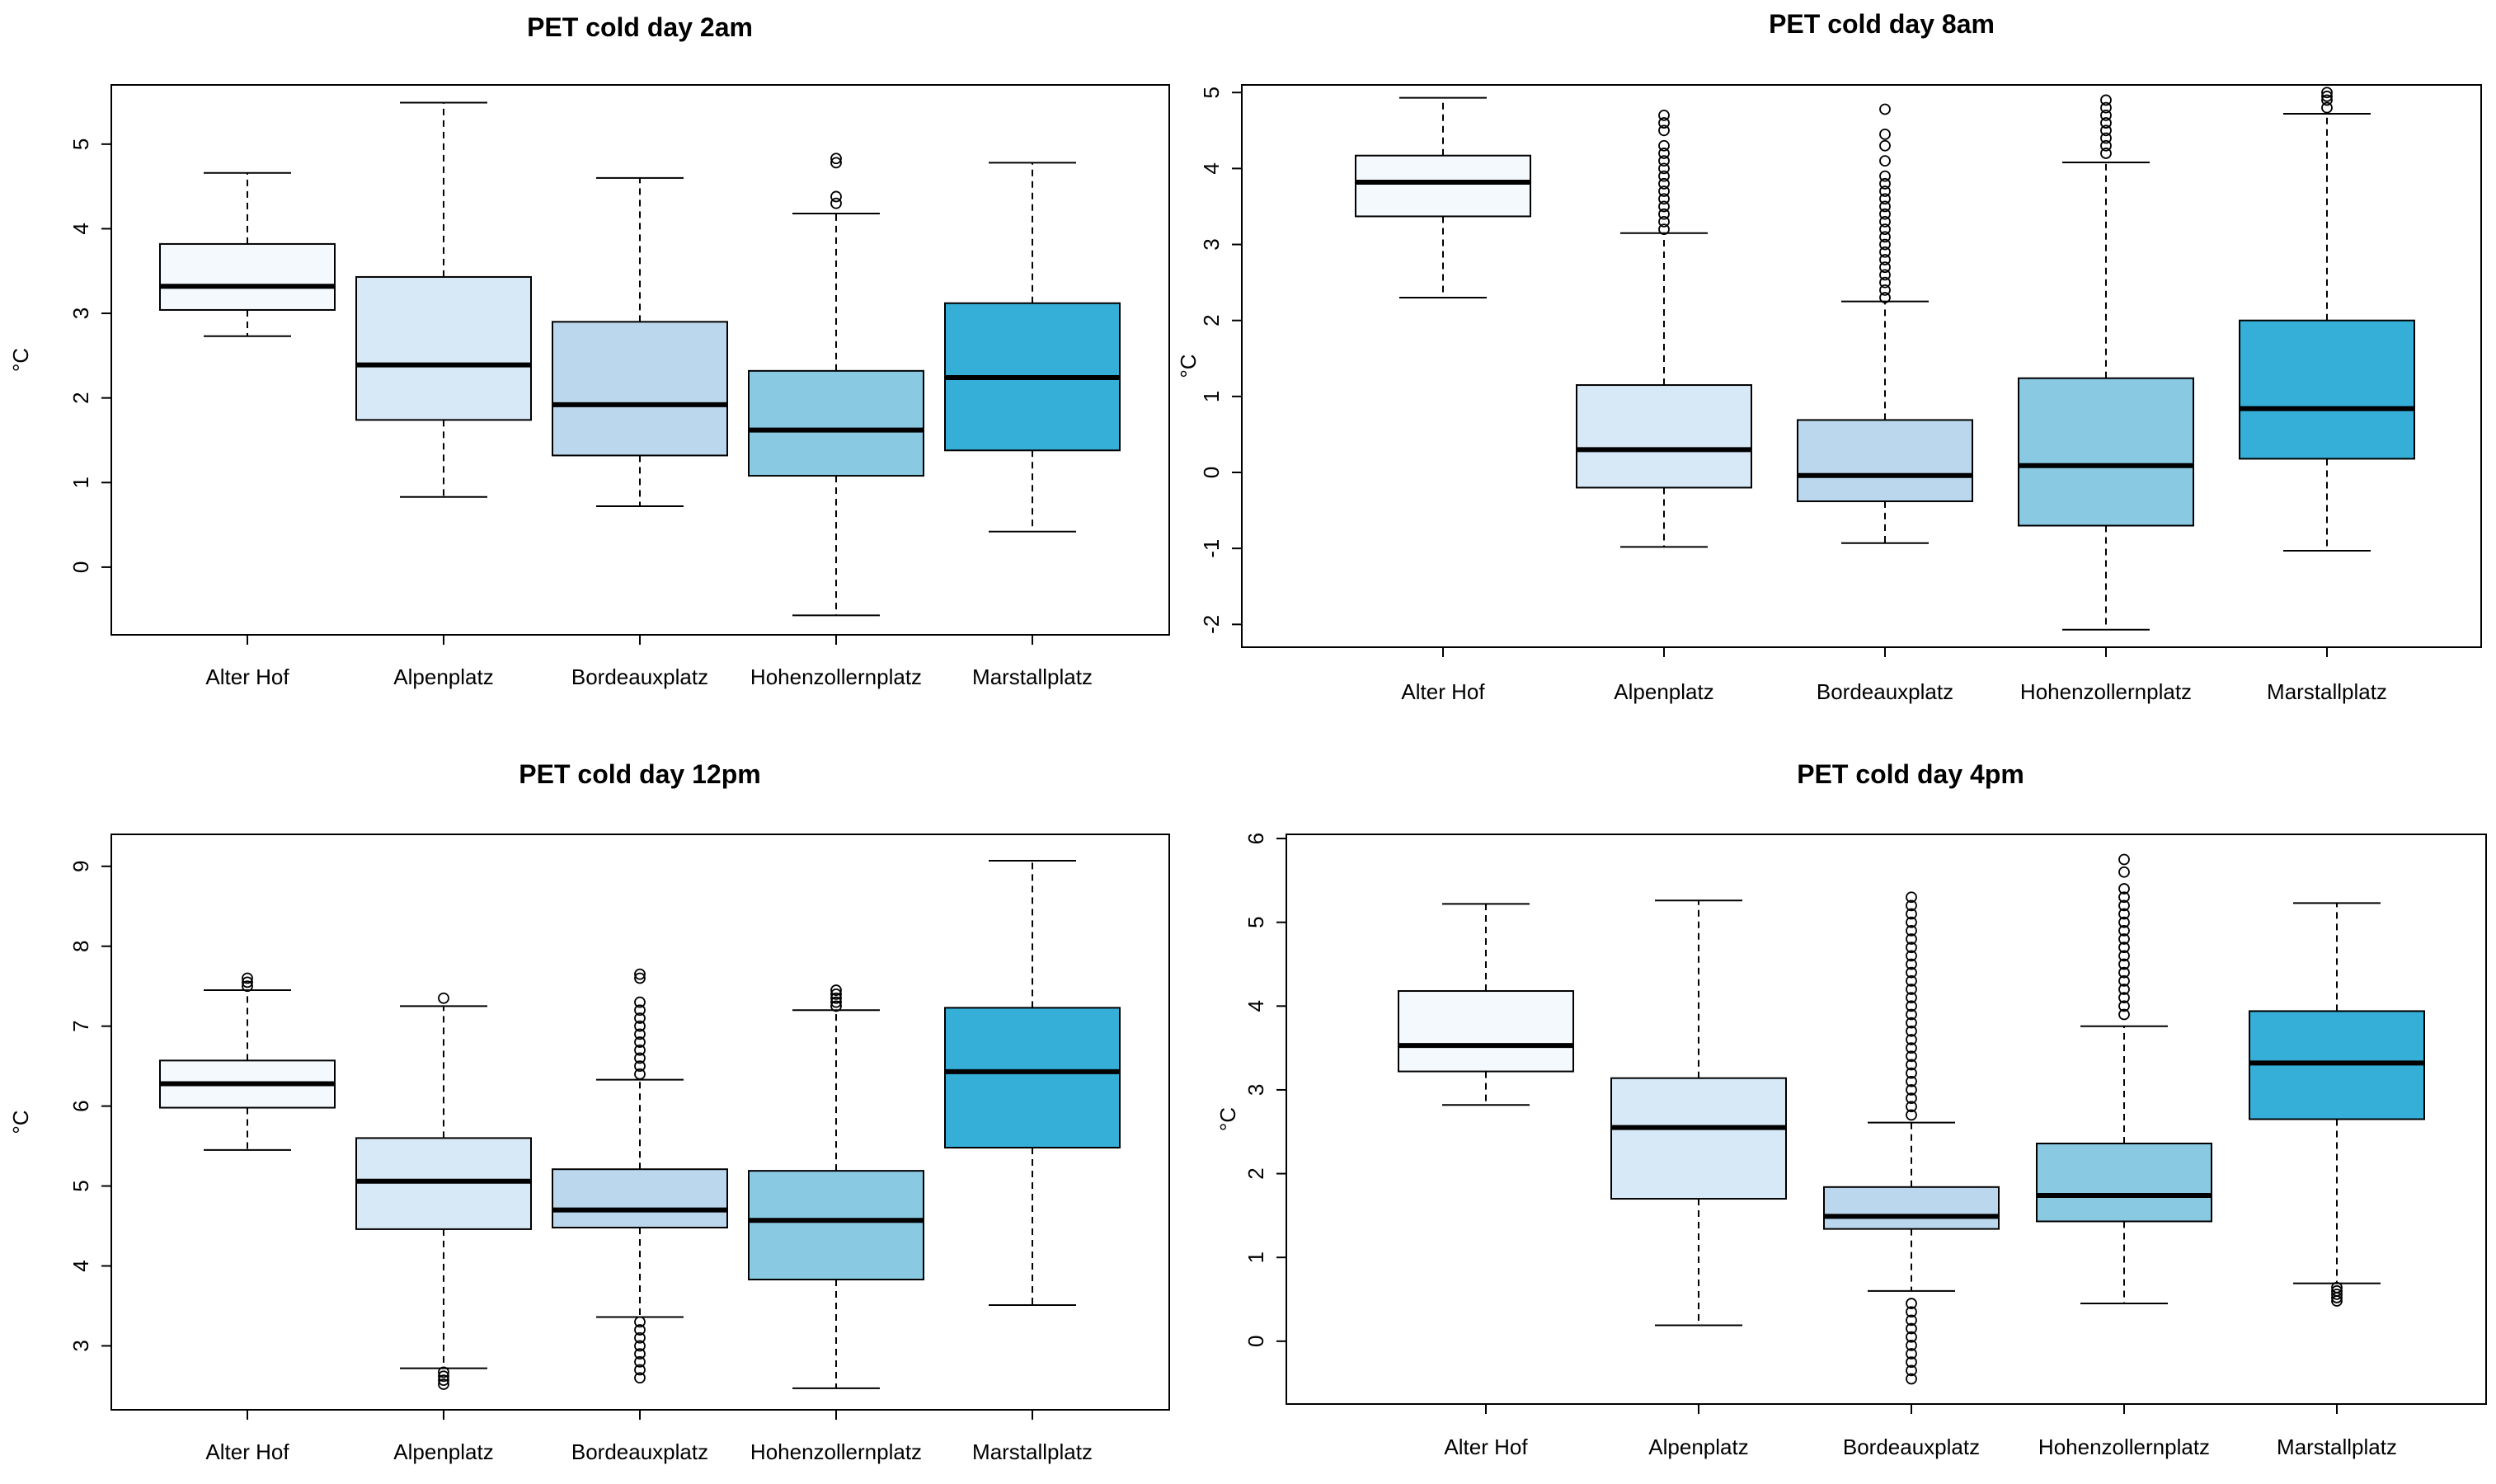 Image resolution: width=2496 pixels, height=1484 pixels. What do you see at coordinates (443, 1452) in the screenshot?
I see `x-tick-label-alpenplatz: Alpenplatz` at bounding box center [443, 1452].